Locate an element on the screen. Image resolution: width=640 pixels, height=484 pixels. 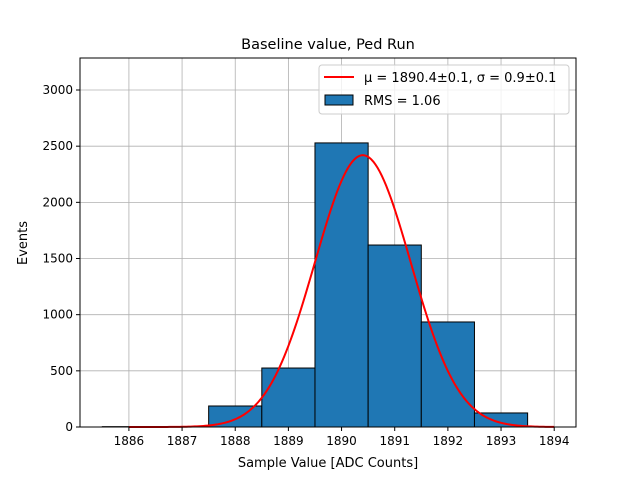
legend-fit-label: μ = 1890.4±0.1, σ = 0.9±0.1 is located at coordinates (460, 78).